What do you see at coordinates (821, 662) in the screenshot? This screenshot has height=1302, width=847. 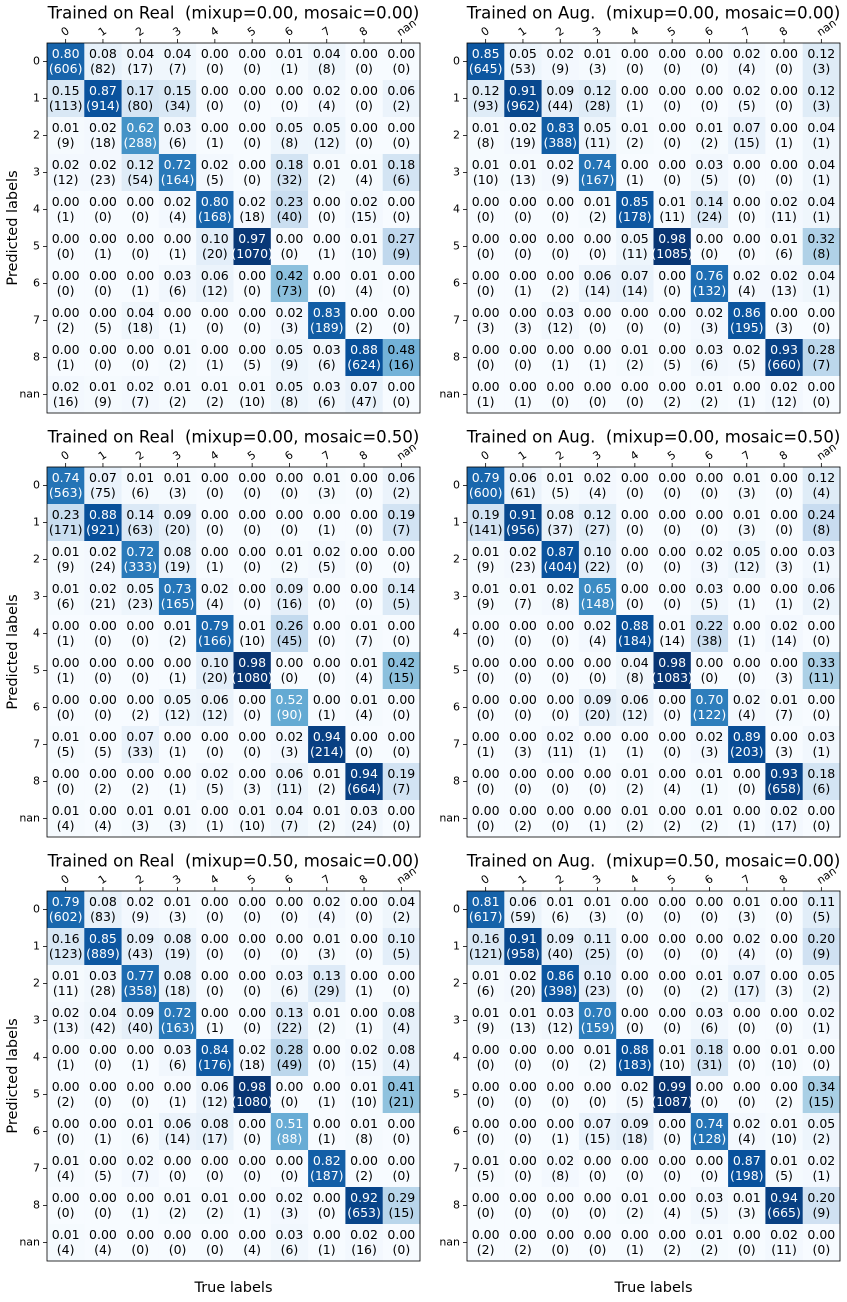 I see `cell-fraction: 0.33` at bounding box center [821, 662].